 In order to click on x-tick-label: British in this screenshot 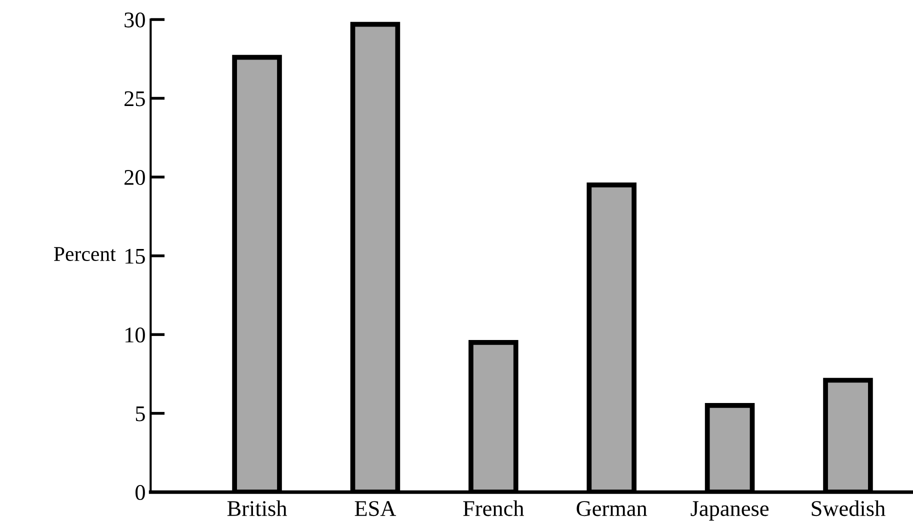, I will do `click(257, 508)`.